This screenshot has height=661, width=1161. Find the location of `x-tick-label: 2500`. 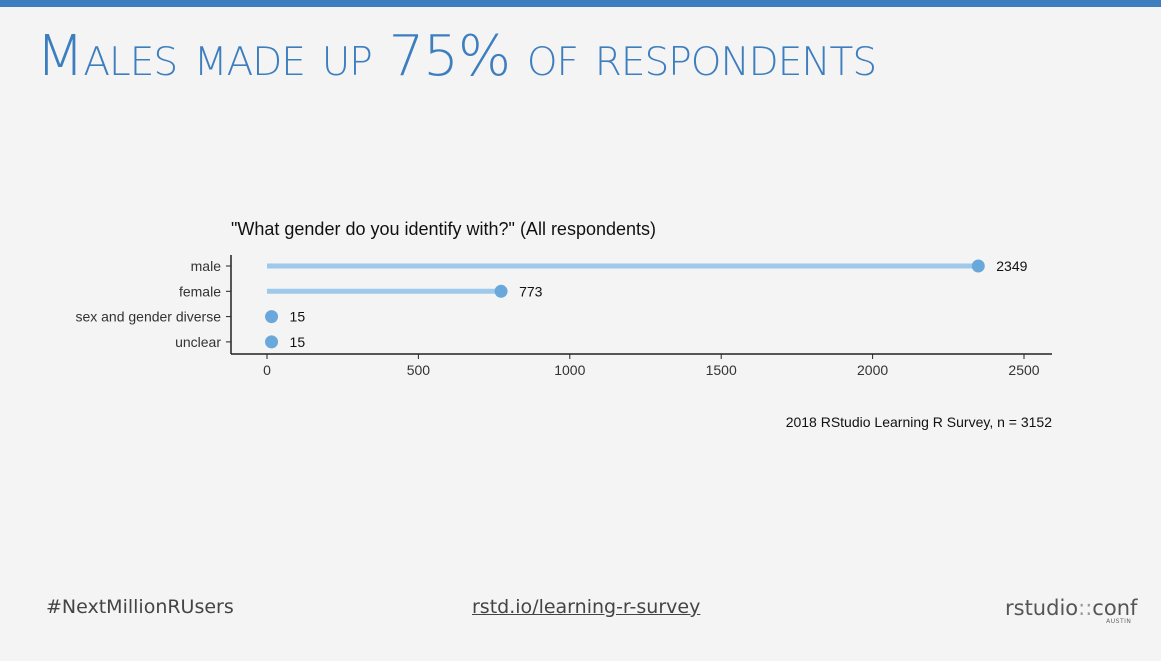

x-tick-label: 2500 is located at coordinates (1023, 370).